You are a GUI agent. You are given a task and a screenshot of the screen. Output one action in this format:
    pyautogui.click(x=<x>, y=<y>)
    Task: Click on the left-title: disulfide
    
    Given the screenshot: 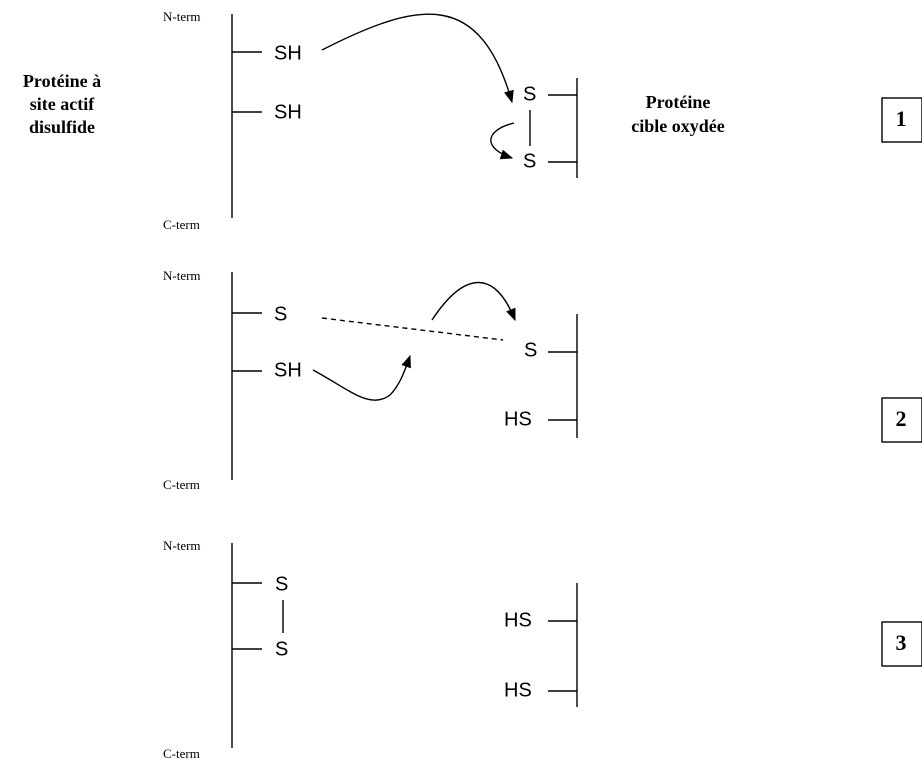 What is the action you would take?
    pyautogui.click(x=62, y=127)
    